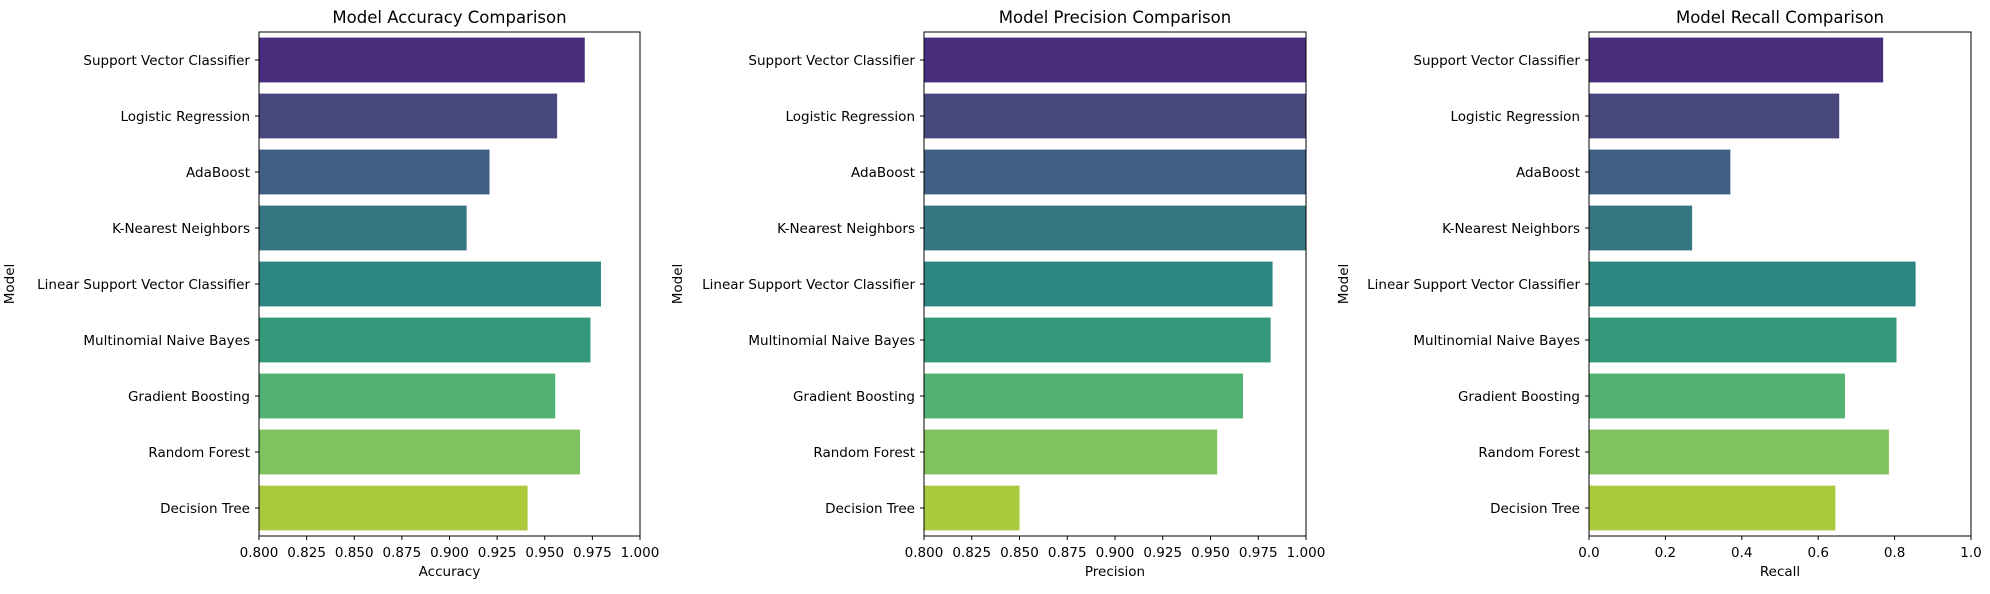  What do you see at coordinates (1115, 572) in the screenshot?
I see `x-axis-label: Precision` at bounding box center [1115, 572].